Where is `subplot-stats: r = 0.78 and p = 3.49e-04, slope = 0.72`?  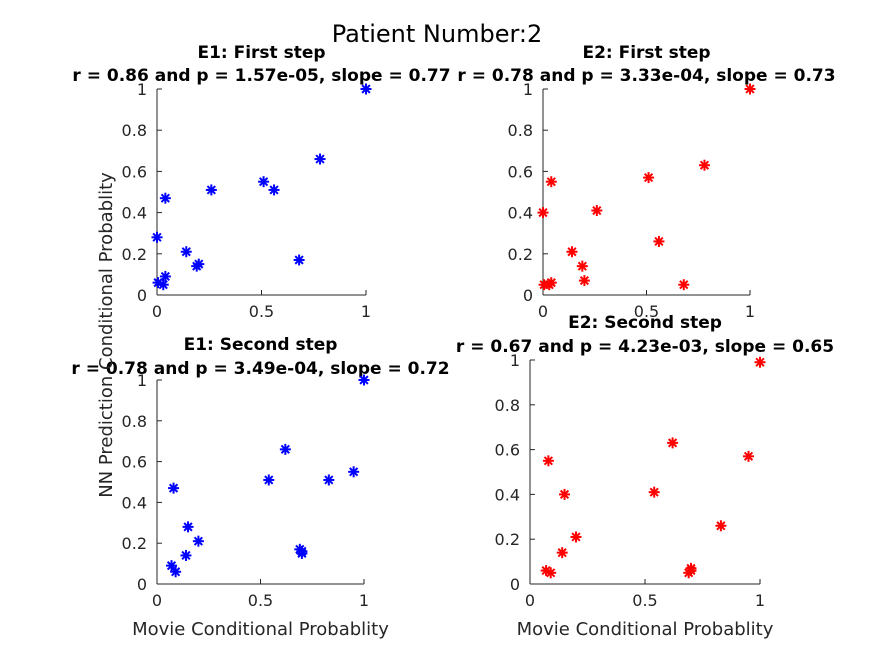
subplot-stats: r = 0.78 and p = 3.49e-04, slope = 0.72 is located at coordinates (260, 369).